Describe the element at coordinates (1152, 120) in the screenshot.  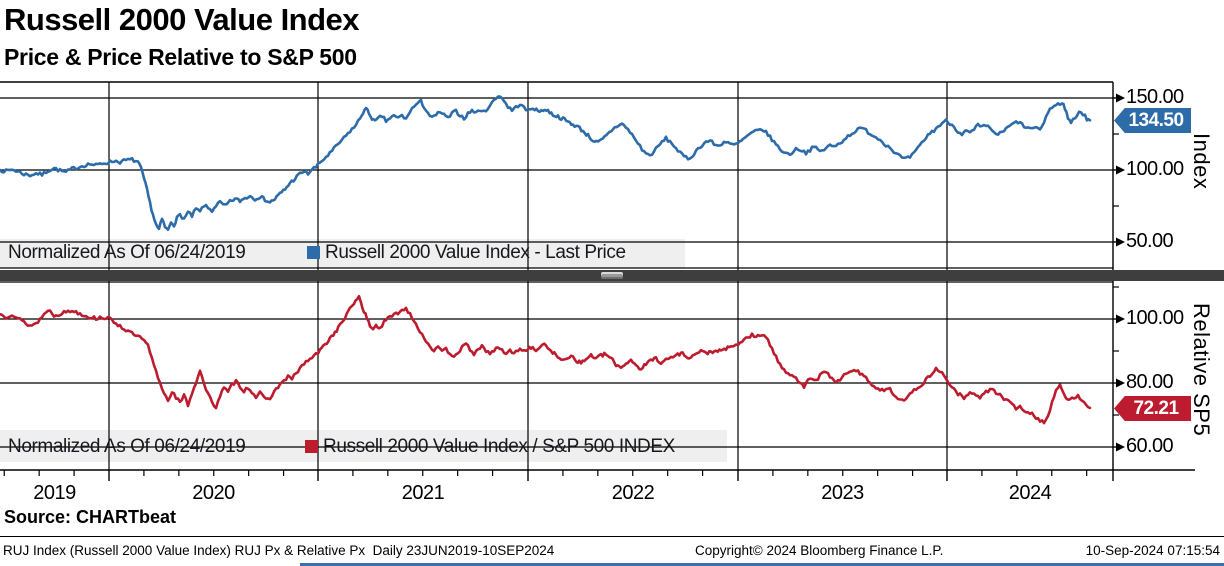
I see `index-last-price-badge: 134.50` at that location.